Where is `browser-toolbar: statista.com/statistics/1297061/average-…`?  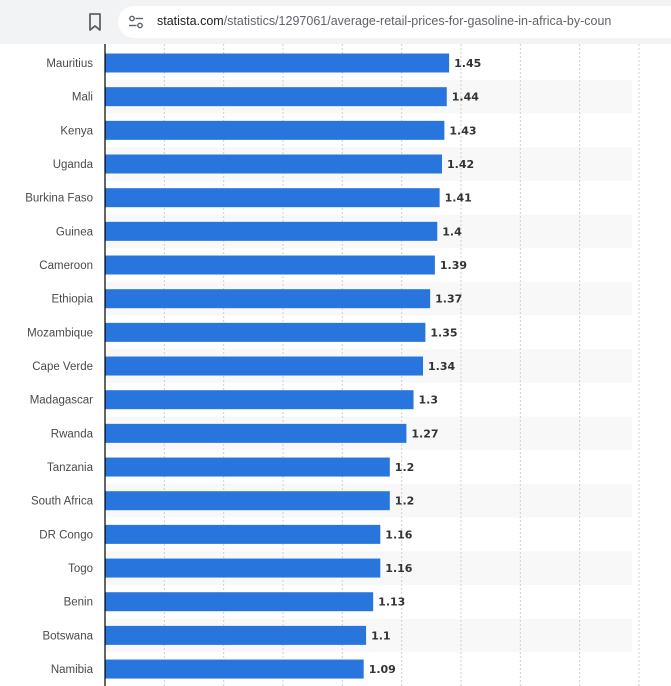
browser-toolbar: statista.com/statistics/1297061/average-… is located at coordinates (335, 22).